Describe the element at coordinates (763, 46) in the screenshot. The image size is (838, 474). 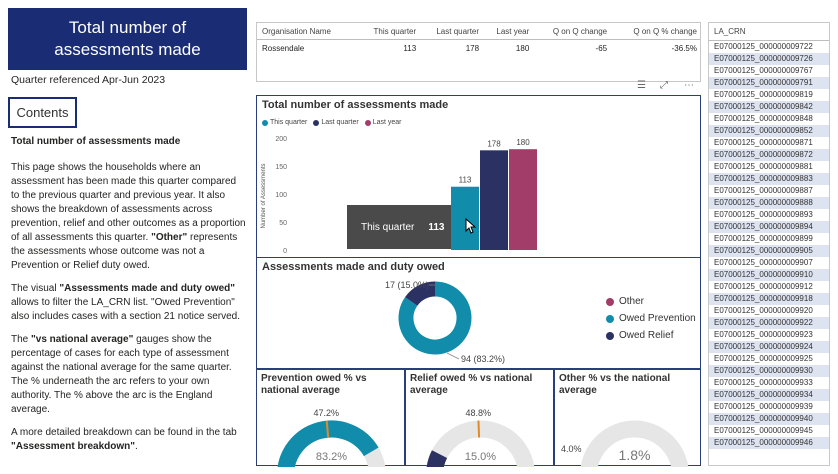
I see `list-item: E07000125_000000009722` at that location.